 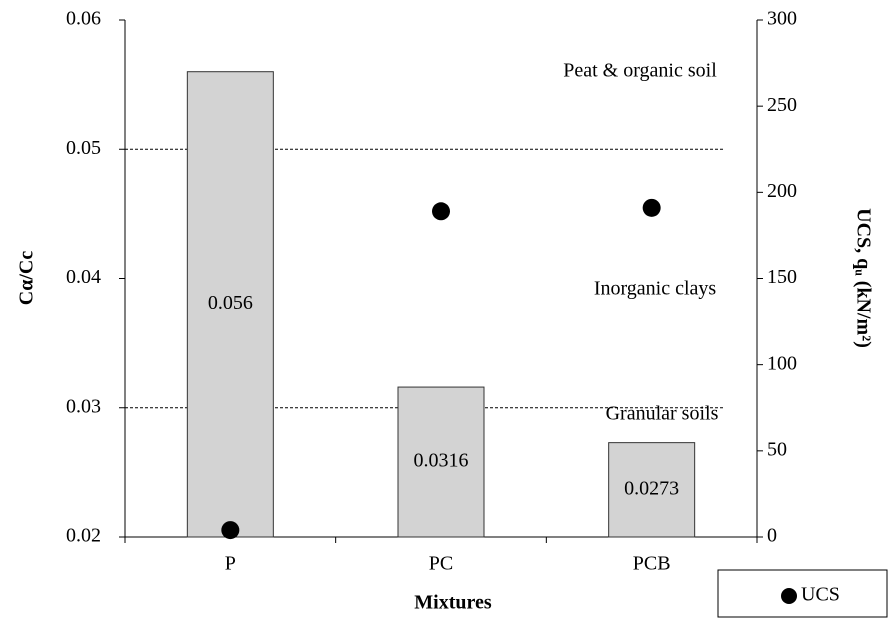 I want to click on y2-axis-title: UCS, qᵤ (kN/m²), so click(x=863, y=278).